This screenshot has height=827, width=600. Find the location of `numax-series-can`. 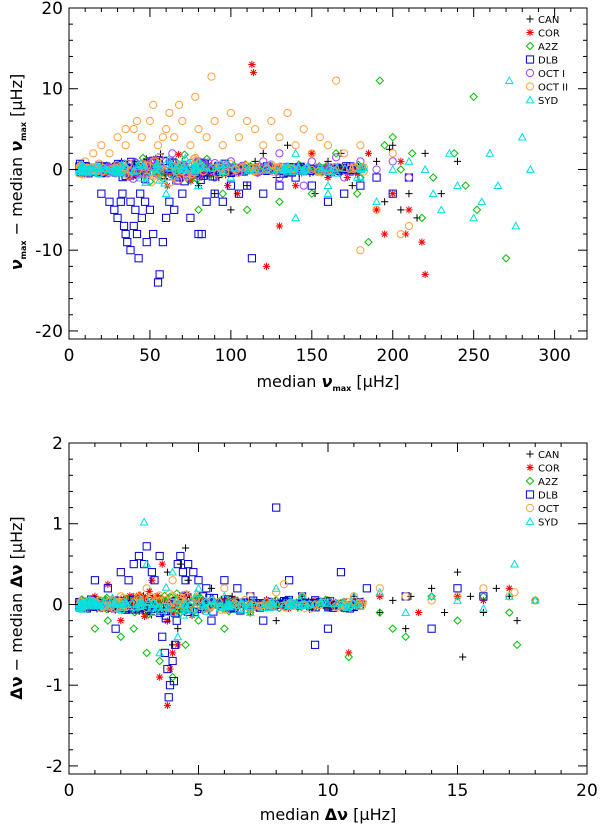

numax-series-can is located at coordinates (320, 181).